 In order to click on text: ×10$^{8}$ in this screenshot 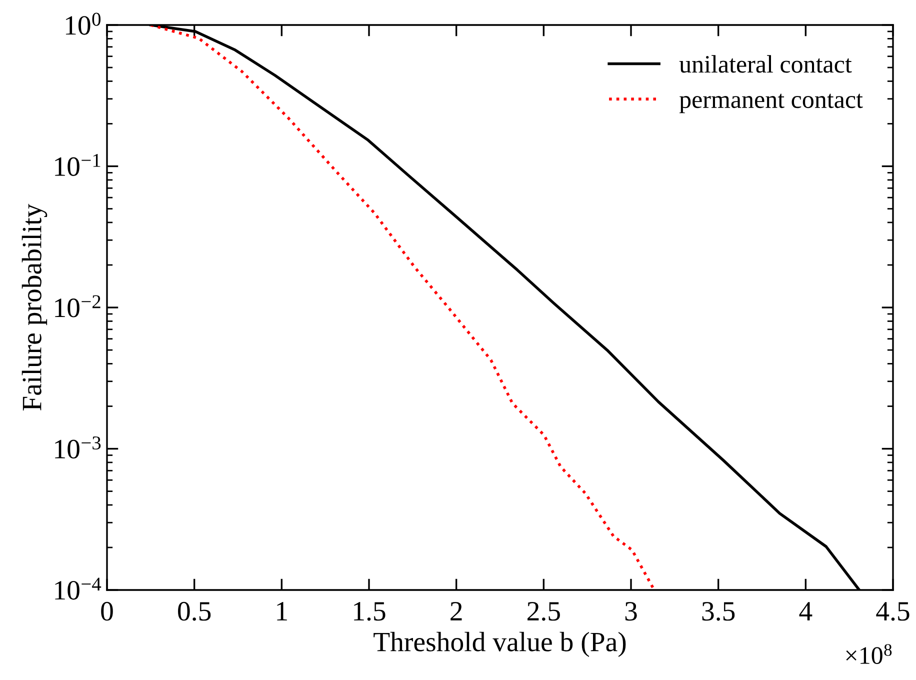, I will do `click(869, 654)`.